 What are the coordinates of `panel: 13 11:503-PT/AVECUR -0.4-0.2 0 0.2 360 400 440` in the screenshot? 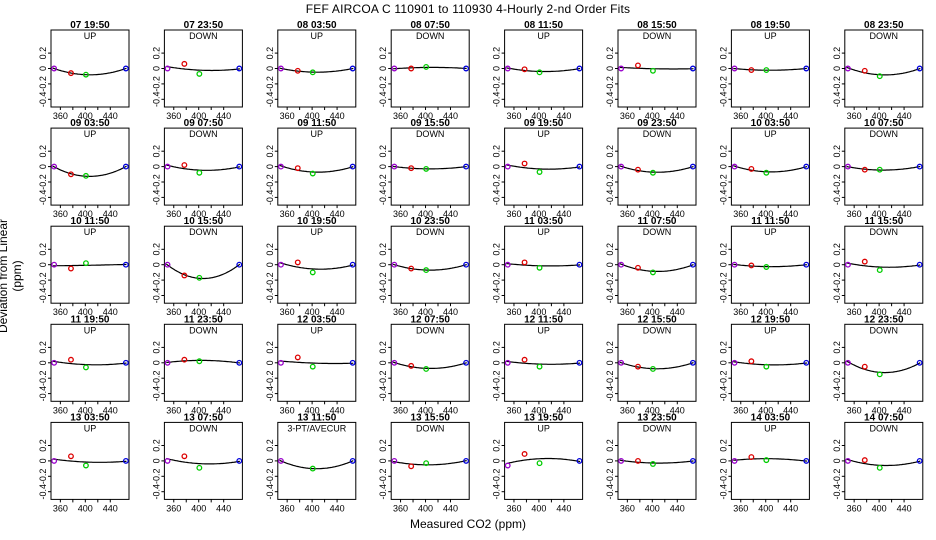 It's located at (311, 462).